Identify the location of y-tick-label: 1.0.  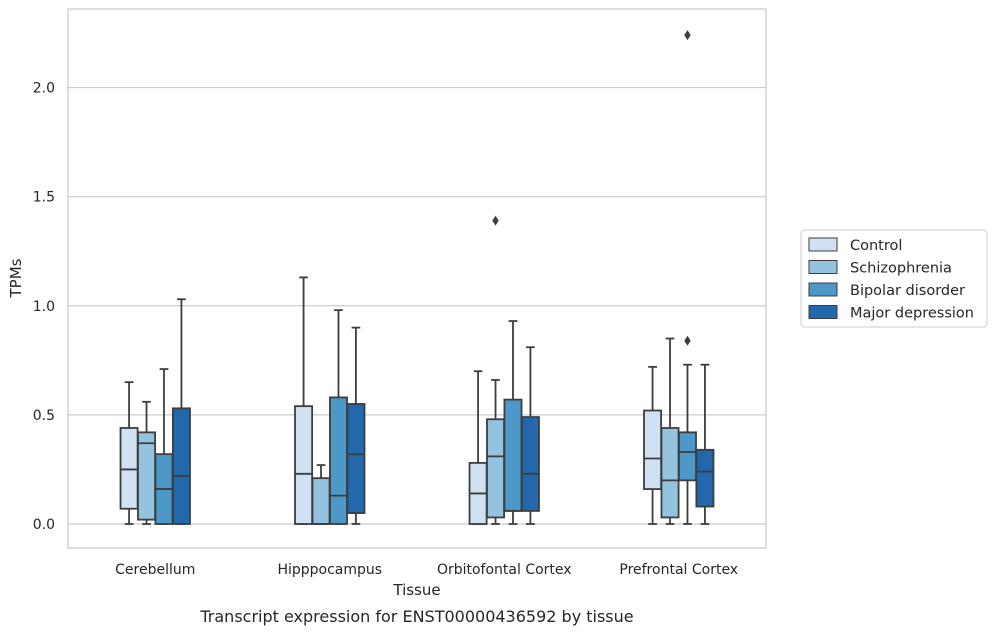
(44, 307).